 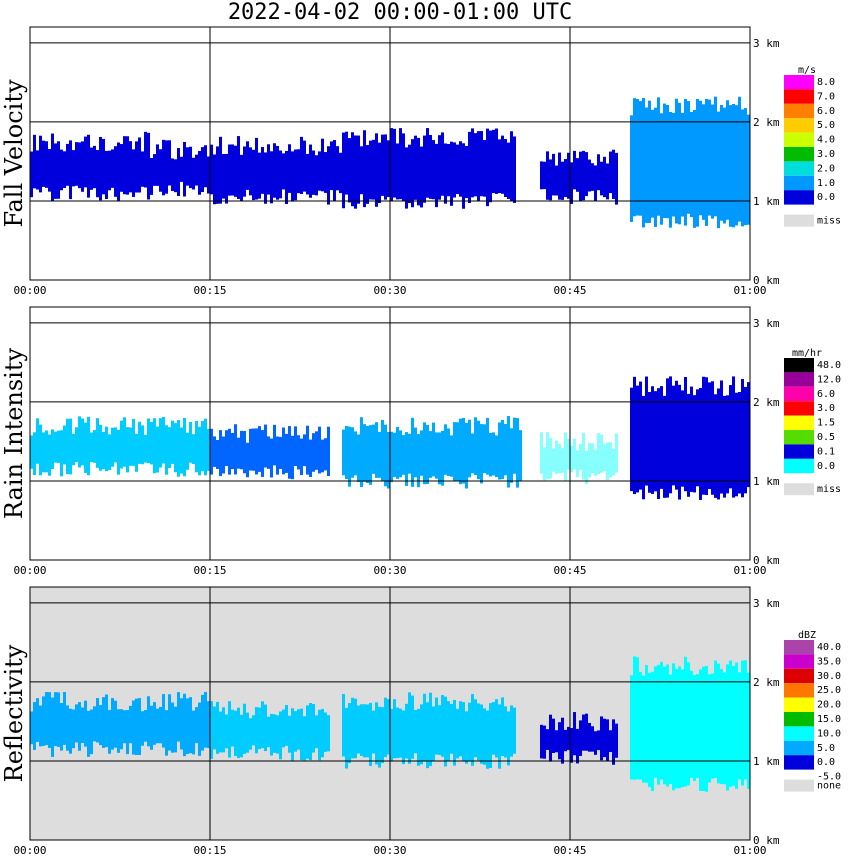 I want to click on y-axis-label: Reflectivity, so click(x=14, y=713).